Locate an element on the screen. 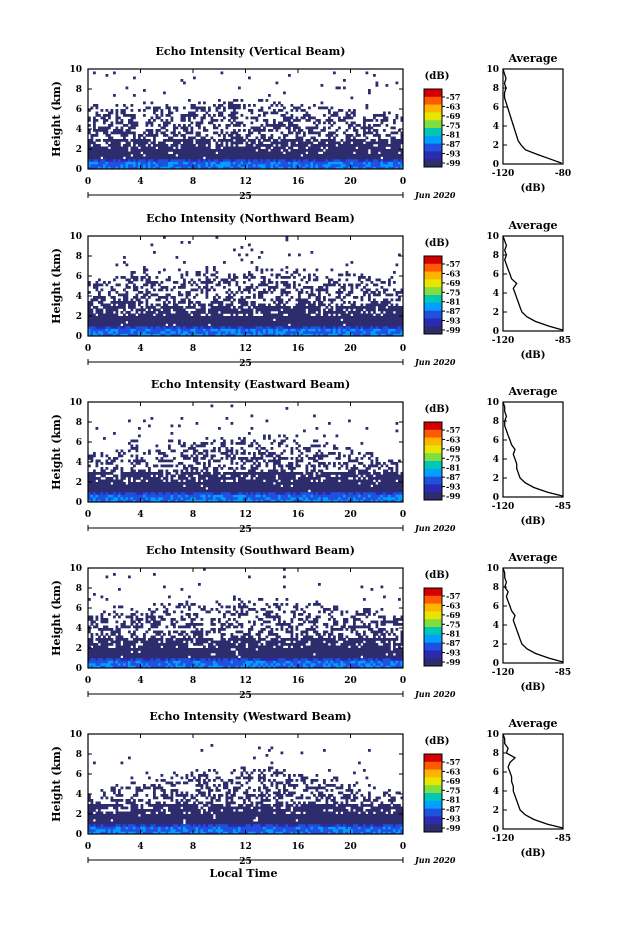 Image resolution: width=618 pixels, height=929 pixels. y-axis-label: Height (km) is located at coordinates (56, 784).